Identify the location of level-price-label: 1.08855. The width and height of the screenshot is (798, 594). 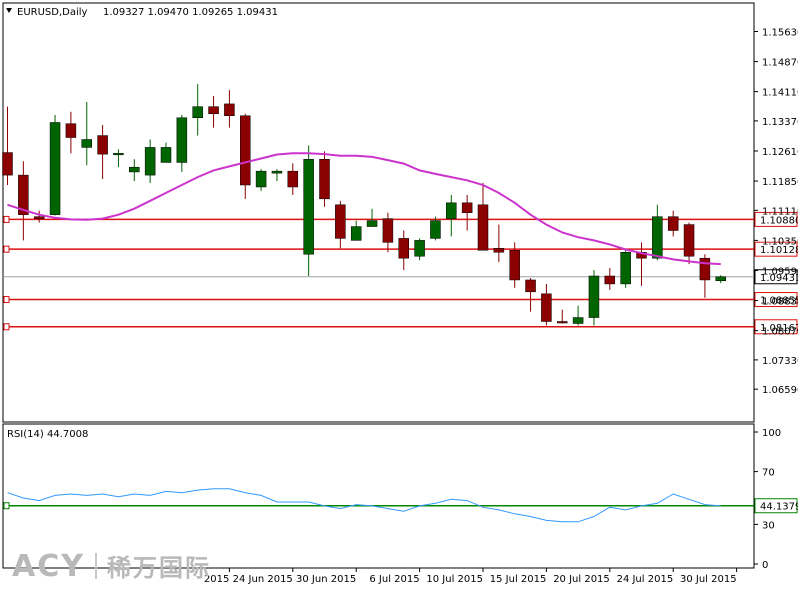
(779, 301).